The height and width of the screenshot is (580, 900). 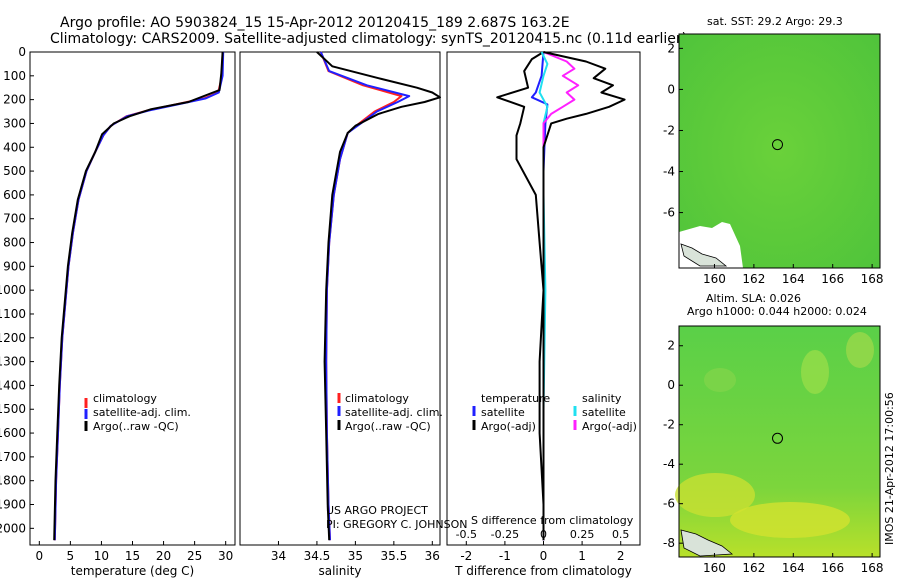 I want to click on legend-label: satellite-adj. clim., so click(x=394, y=412).